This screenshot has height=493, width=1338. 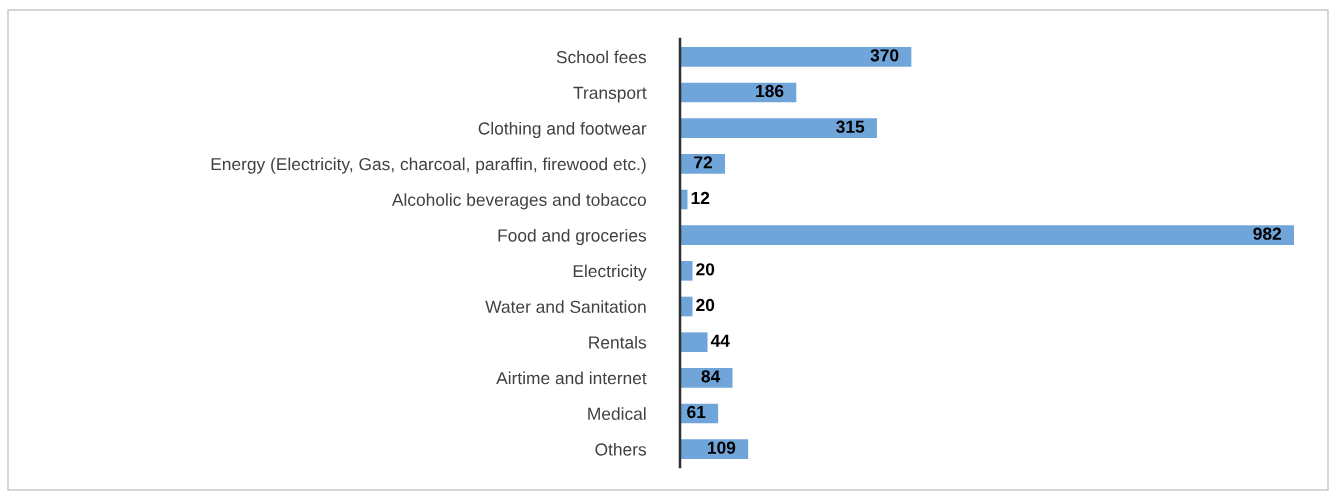 I want to click on y-tick-label: Rentals, so click(x=618, y=342).